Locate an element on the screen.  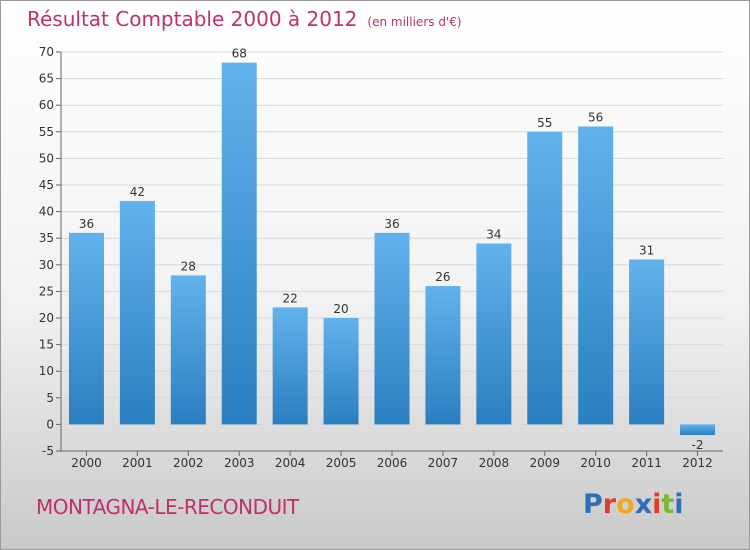
value-label: 42 is located at coordinates (137, 192).